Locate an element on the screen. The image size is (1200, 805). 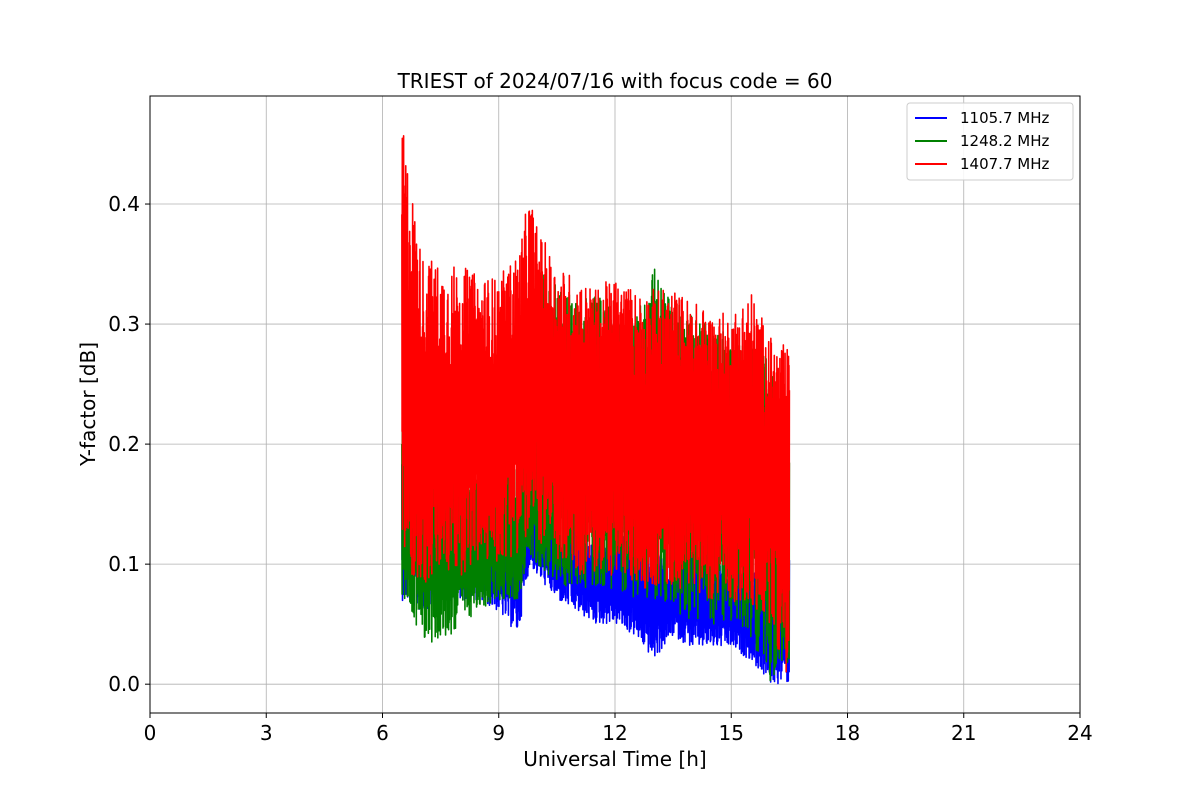
y-tick-label: 0.3 is located at coordinates (124, 324).